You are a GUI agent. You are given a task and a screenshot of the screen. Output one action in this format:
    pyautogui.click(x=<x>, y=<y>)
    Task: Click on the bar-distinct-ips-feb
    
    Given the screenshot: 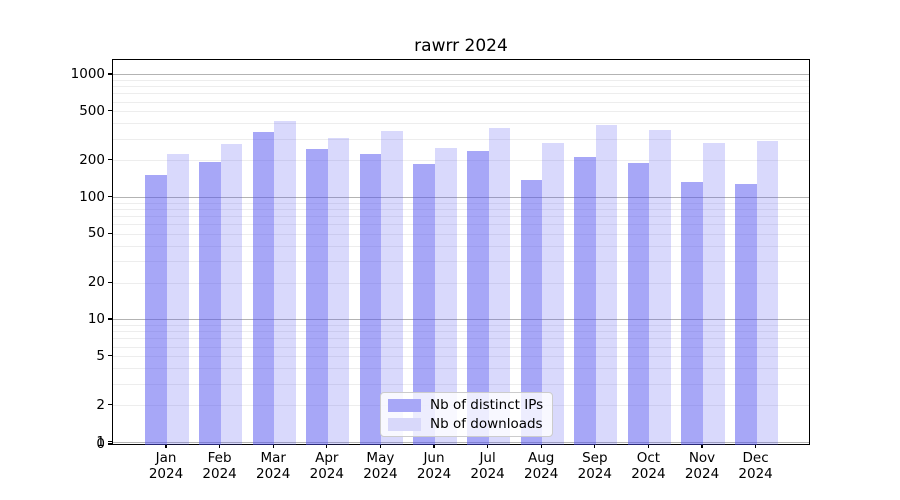 What is the action you would take?
    pyautogui.click(x=209, y=303)
    